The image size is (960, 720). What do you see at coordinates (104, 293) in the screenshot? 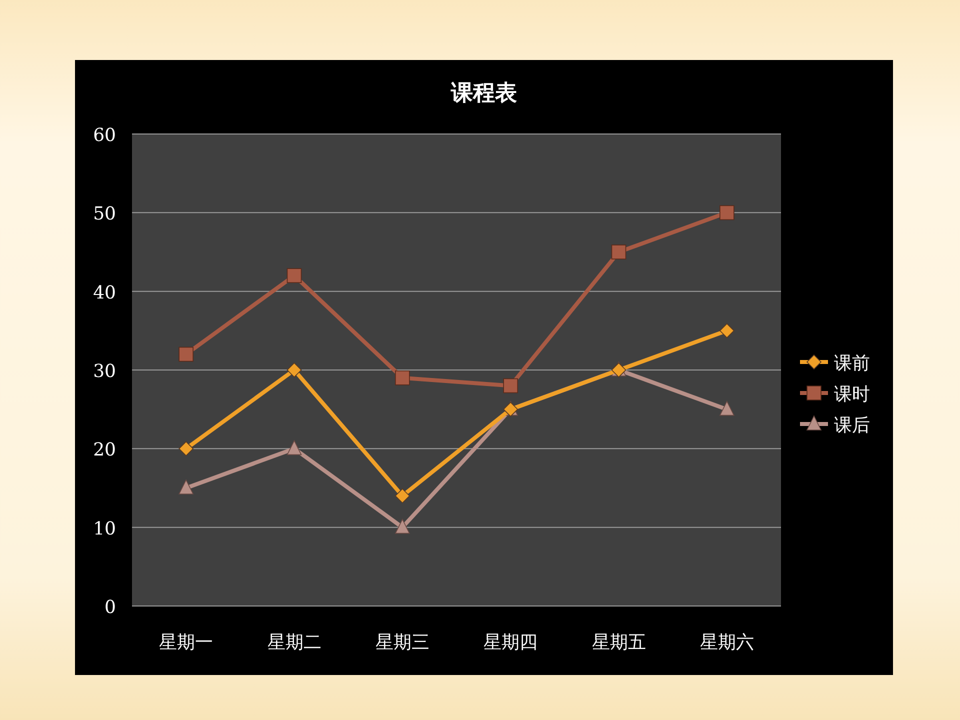
I see `y-tick-label: 40` at bounding box center [104, 293].